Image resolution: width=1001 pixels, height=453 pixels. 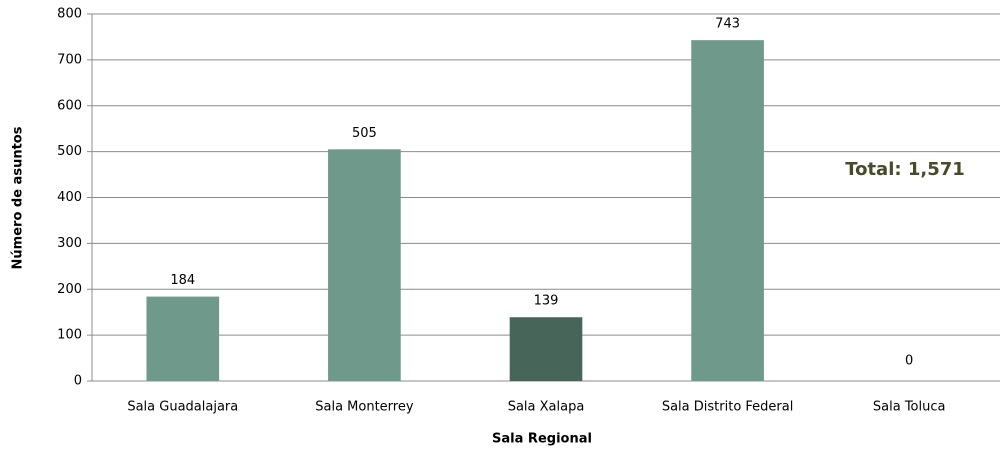 I want to click on x-tick-label: Sala Toluca, so click(x=909, y=407).